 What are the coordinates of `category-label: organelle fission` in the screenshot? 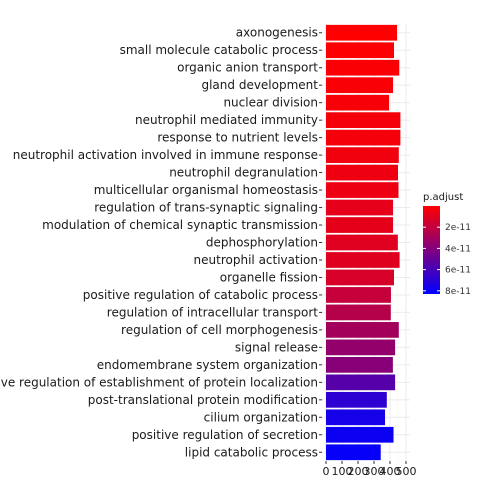 It's located at (269, 277).